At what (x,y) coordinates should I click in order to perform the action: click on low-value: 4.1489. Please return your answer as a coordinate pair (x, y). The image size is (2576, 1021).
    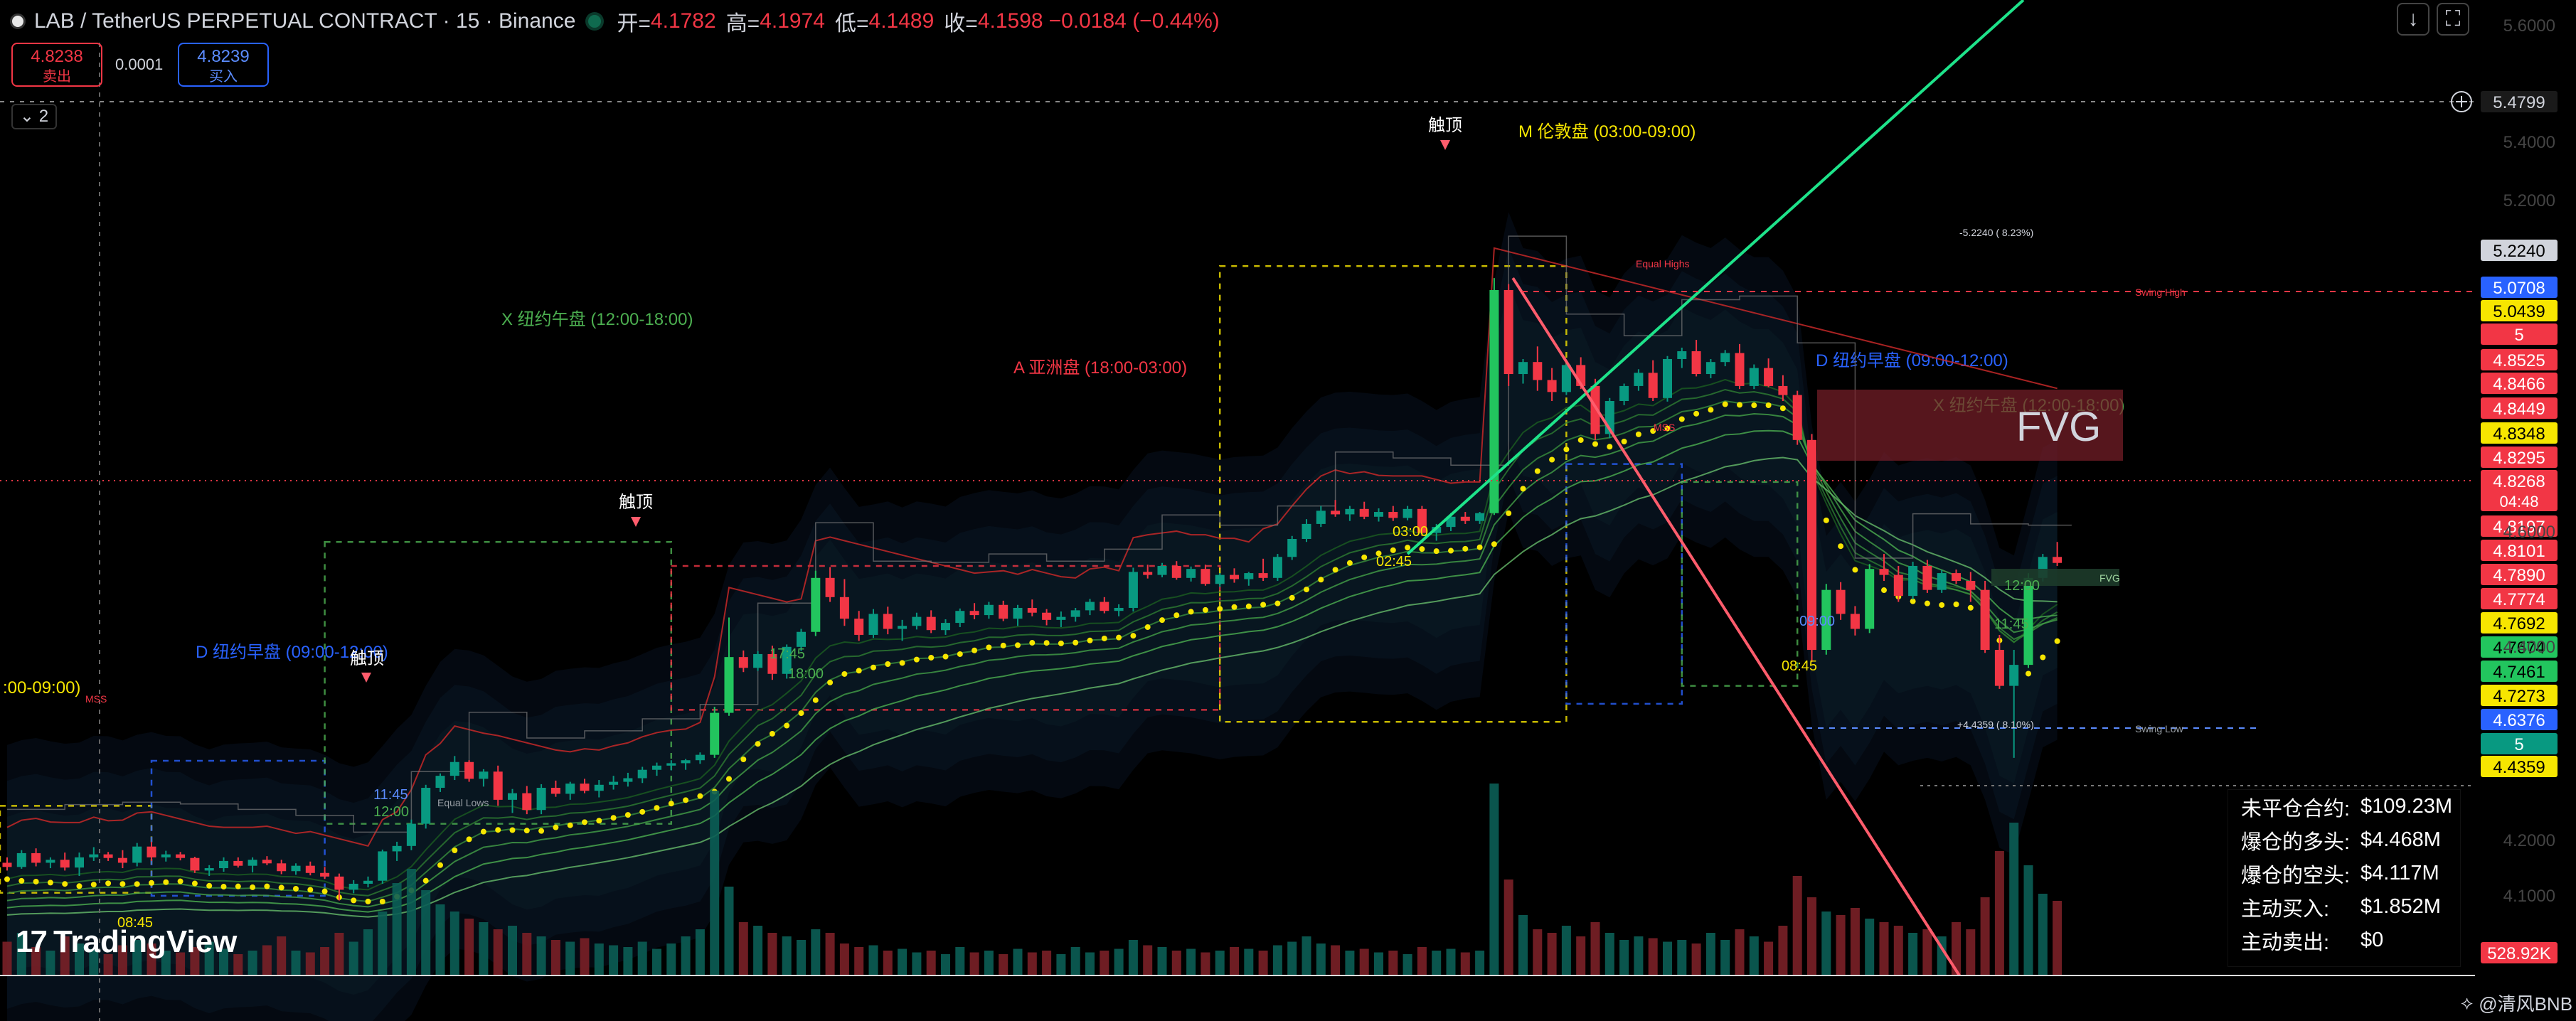
    Looking at the image, I should click on (901, 21).